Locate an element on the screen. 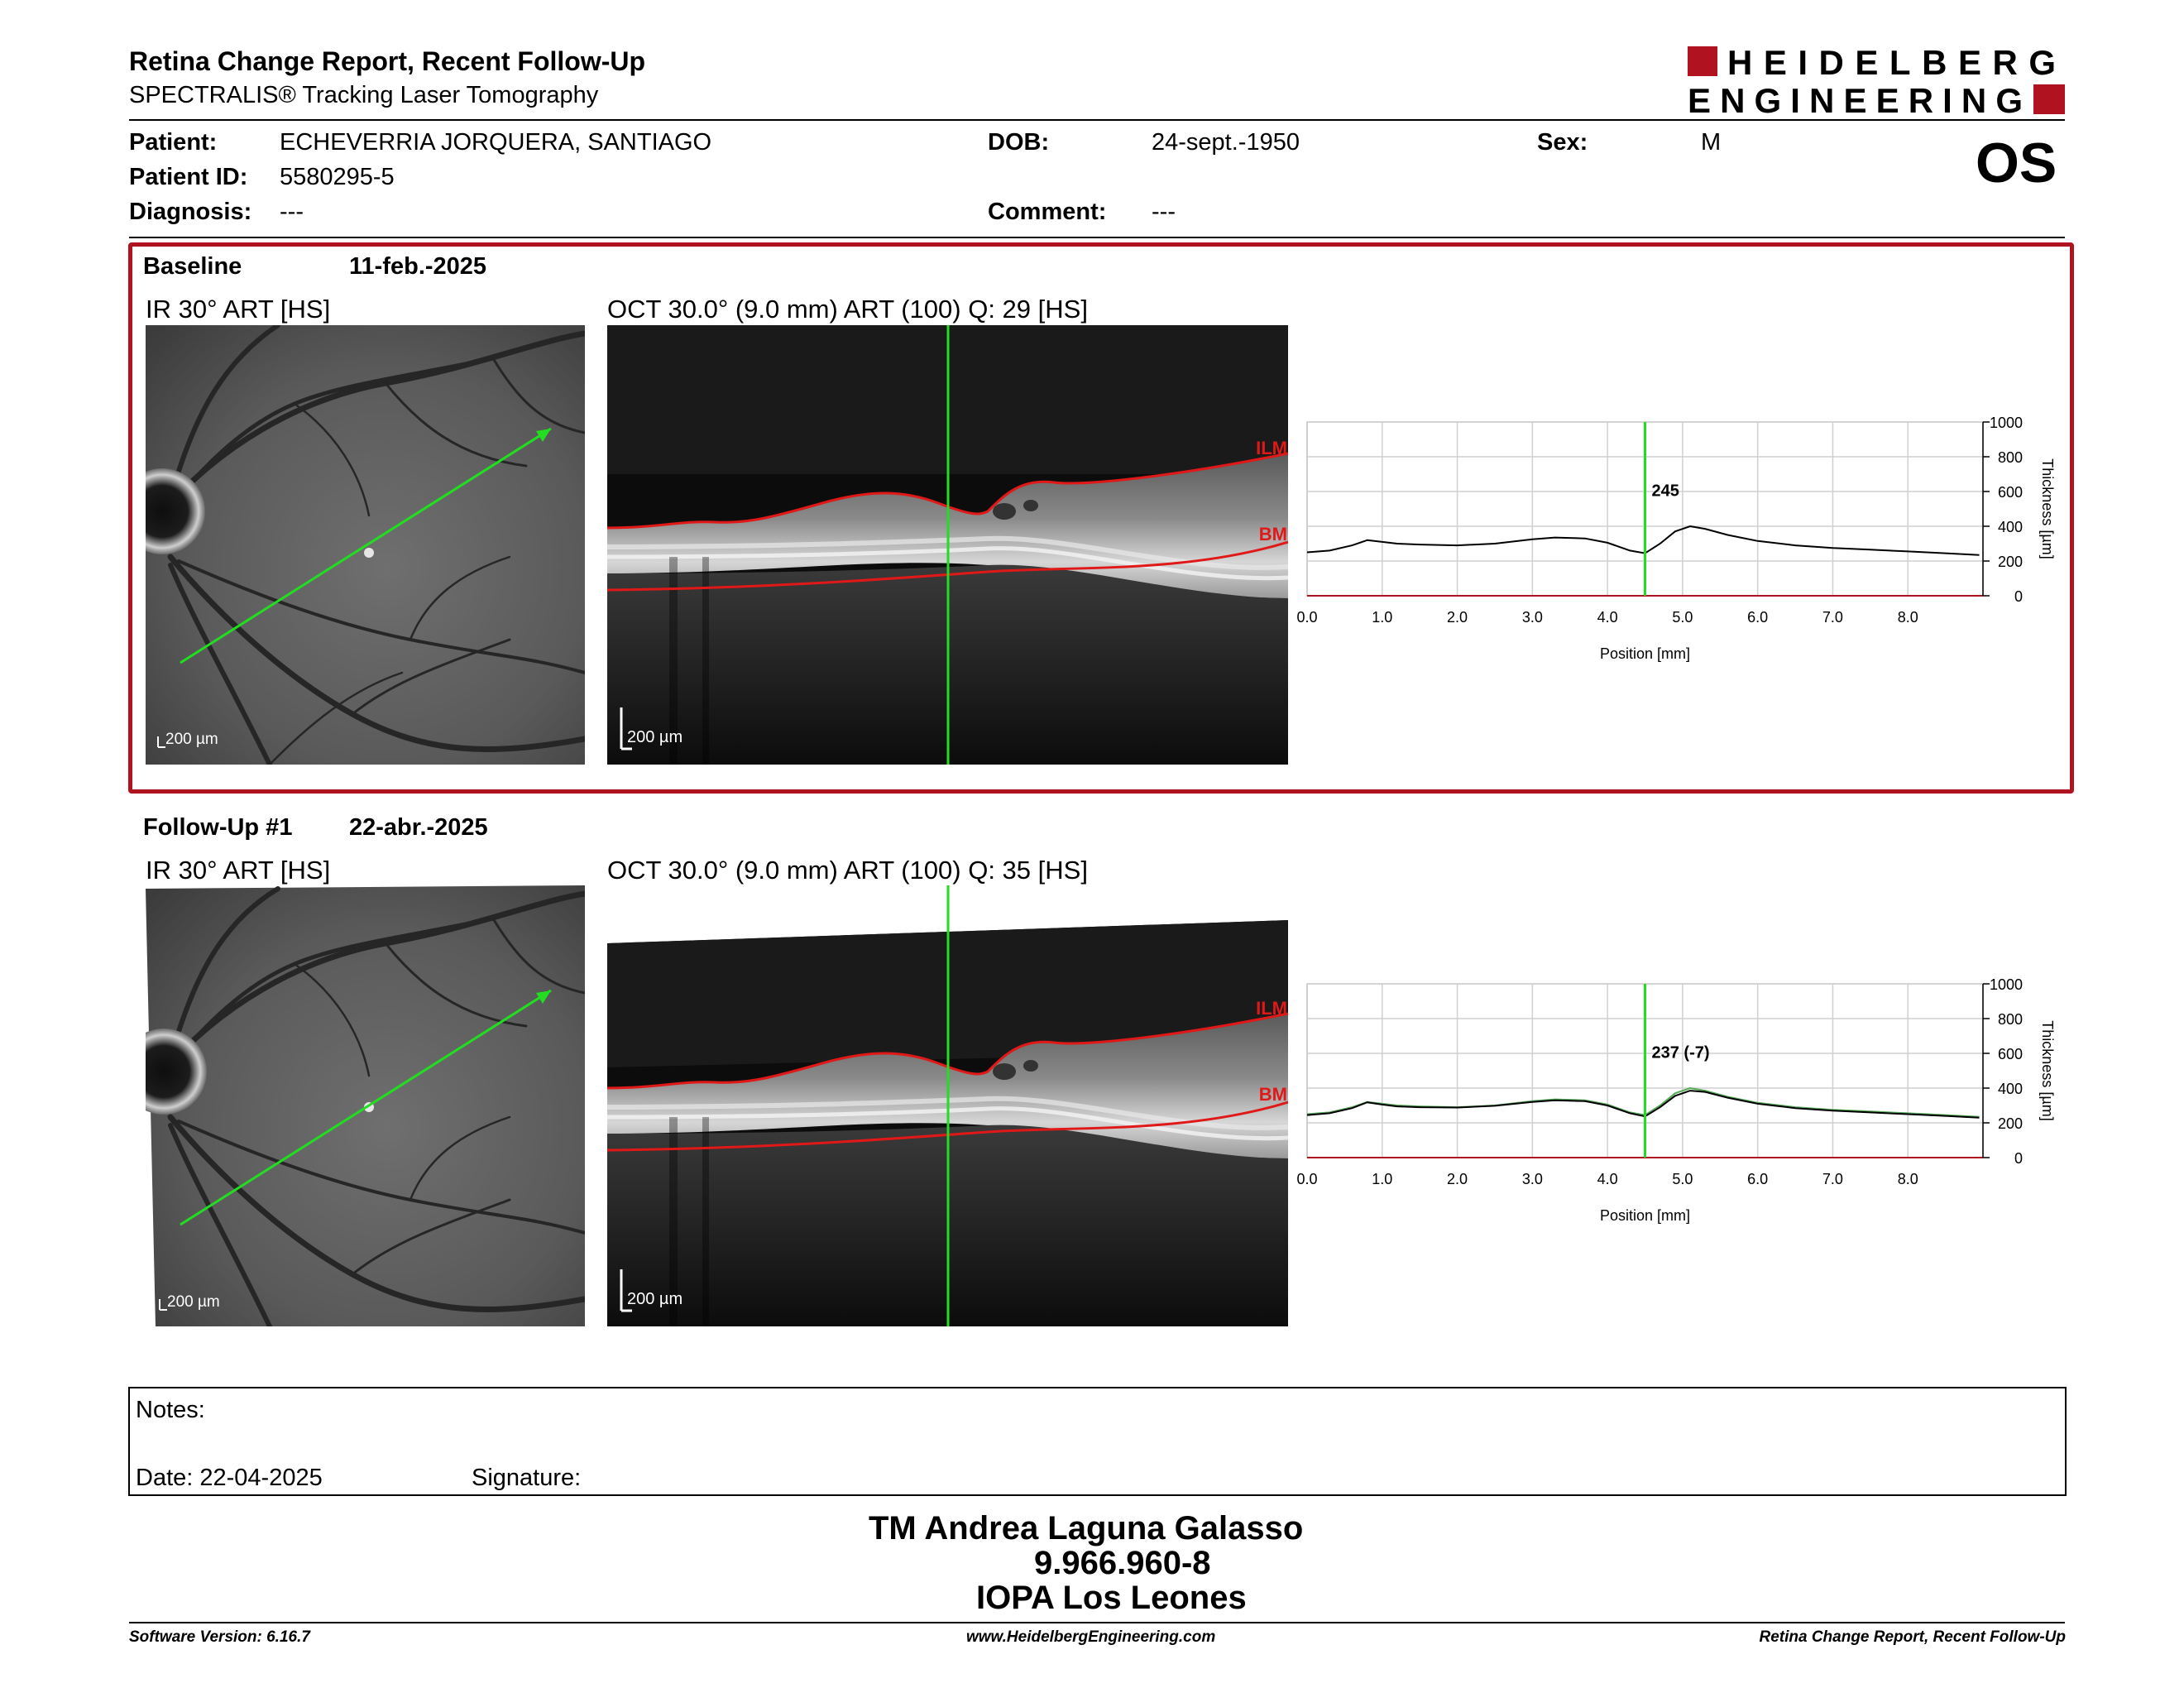  marker-value-label: 245 is located at coordinates (1665, 491).